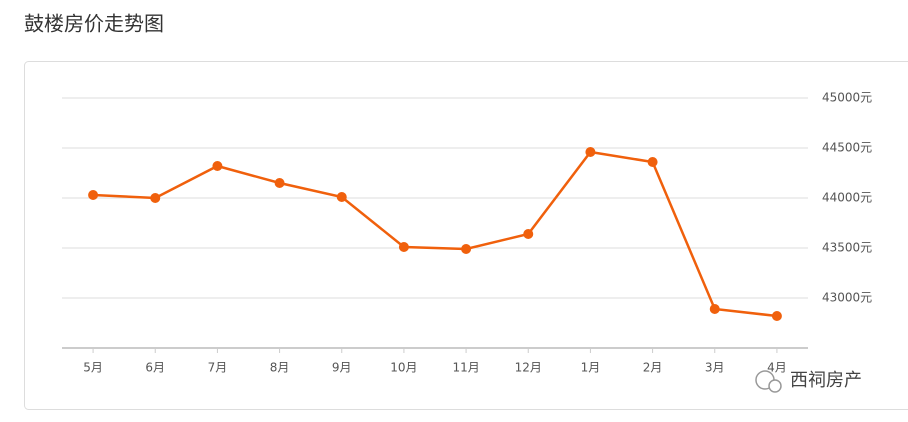 This screenshot has width=908, height=422. What do you see at coordinates (847, 98) in the screenshot?
I see `y-tick-label: 45000元` at bounding box center [847, 98].